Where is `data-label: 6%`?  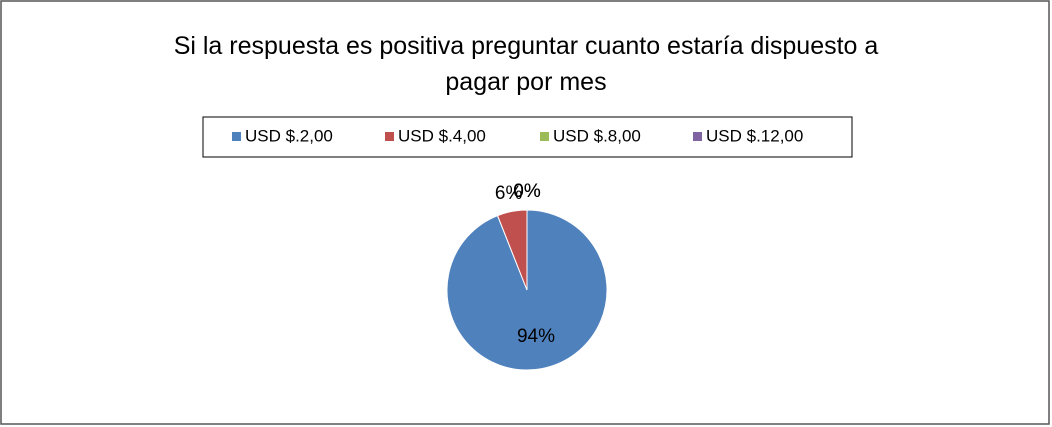 data-label: 6% is located at coordinates (509, 193).